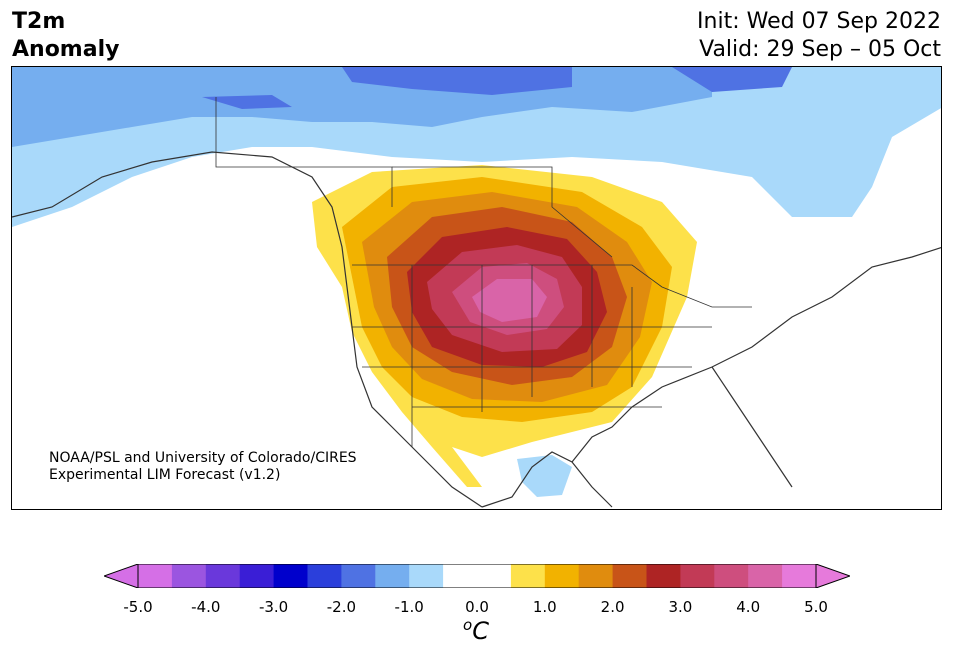 The width and height of the screenshot is (953, 656). I want to click on colorbar-extend-high, so click(832, 576).